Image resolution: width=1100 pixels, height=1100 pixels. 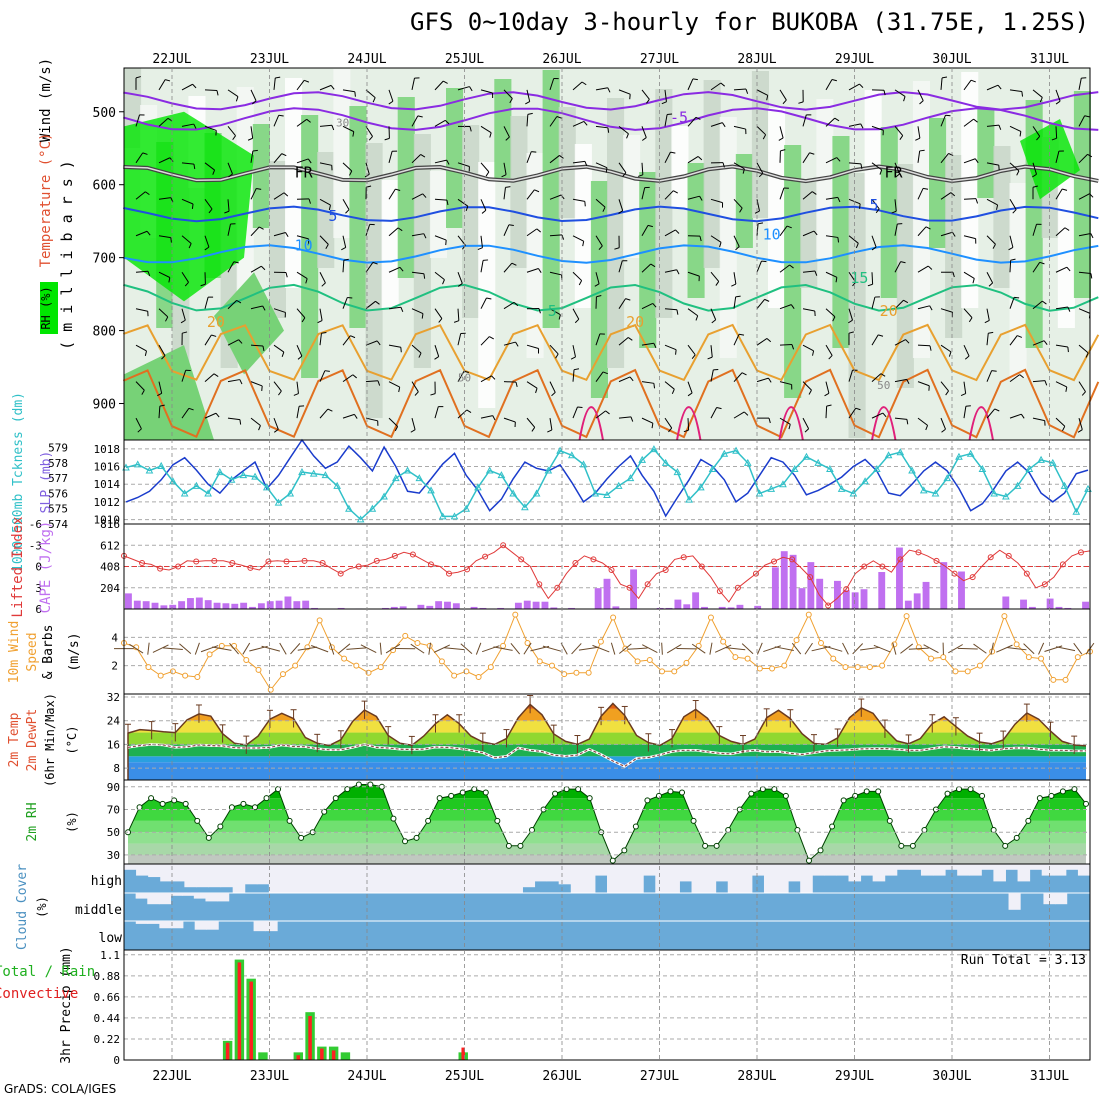 I want to click on contour-label: 5, so click(x=873, y=205).